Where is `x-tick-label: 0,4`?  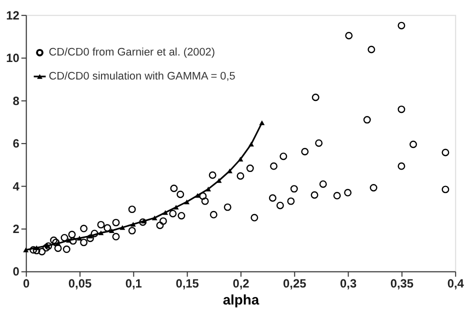
x-tick-label: 0,4 is located at coordinates (455, 283).